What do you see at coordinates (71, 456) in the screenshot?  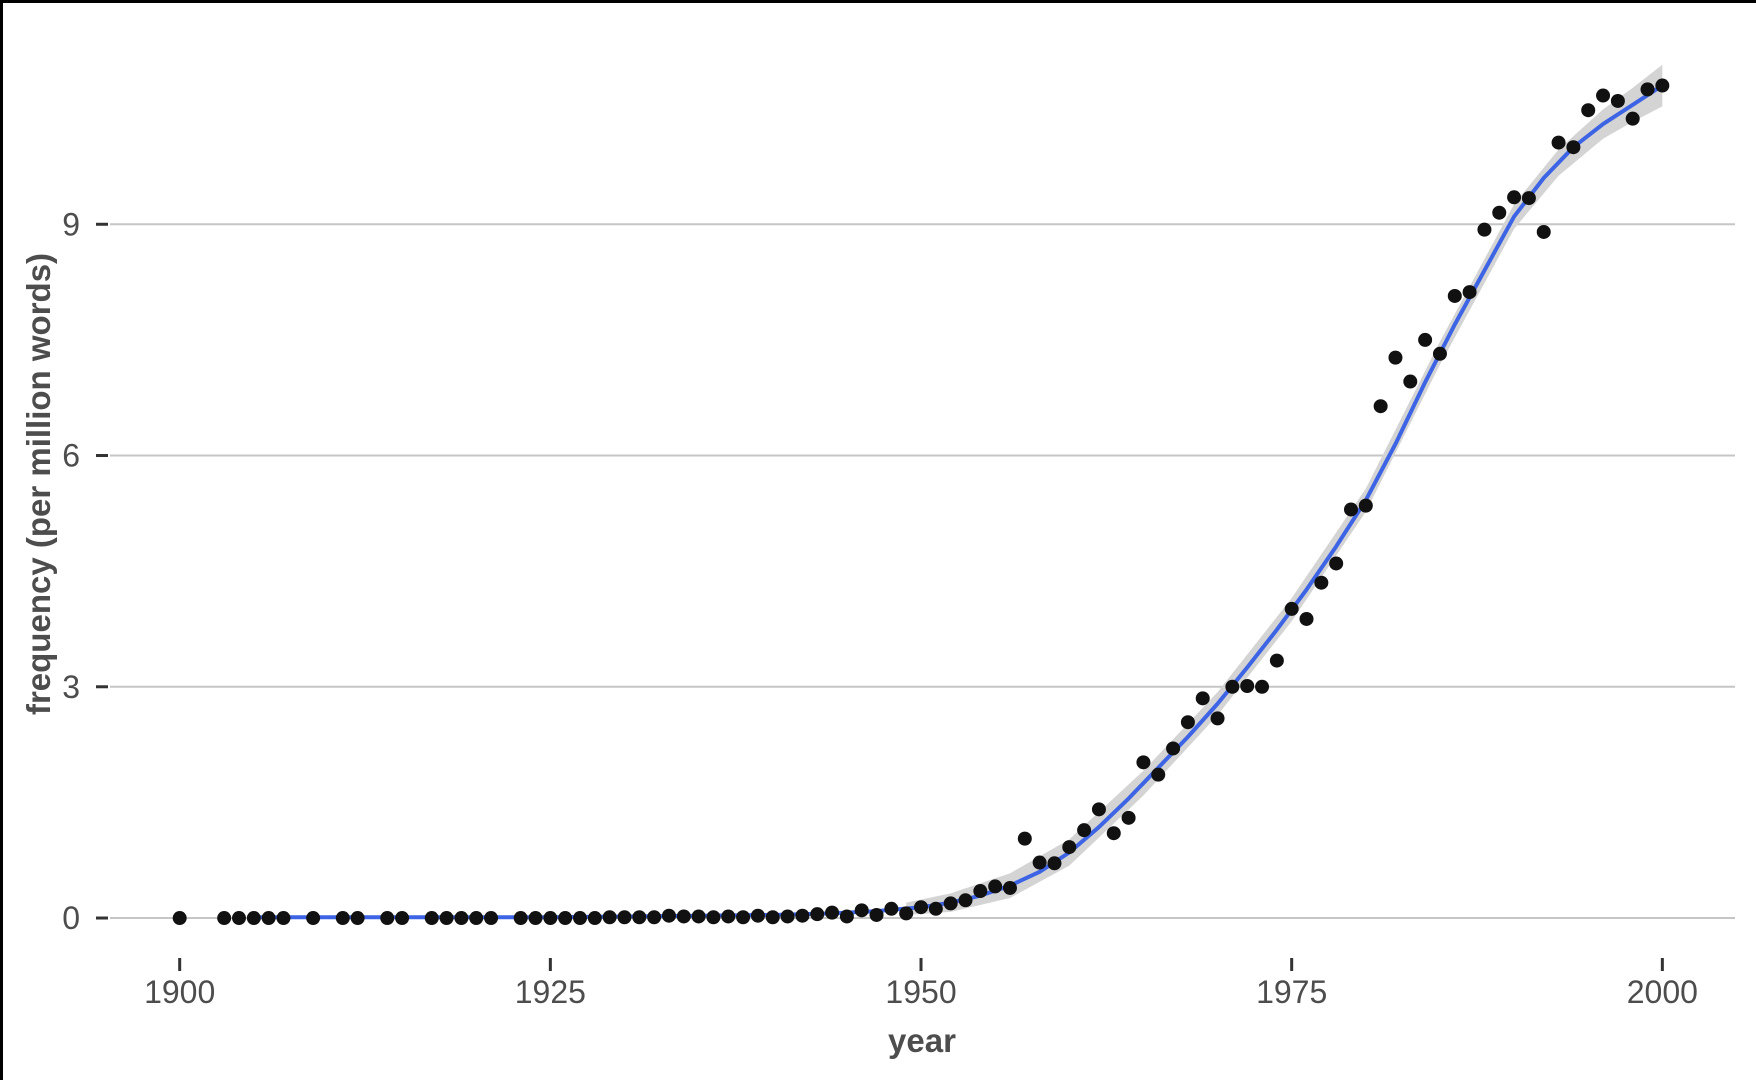 I see `y-tick-label: 6` at bounding box center [71, 456].